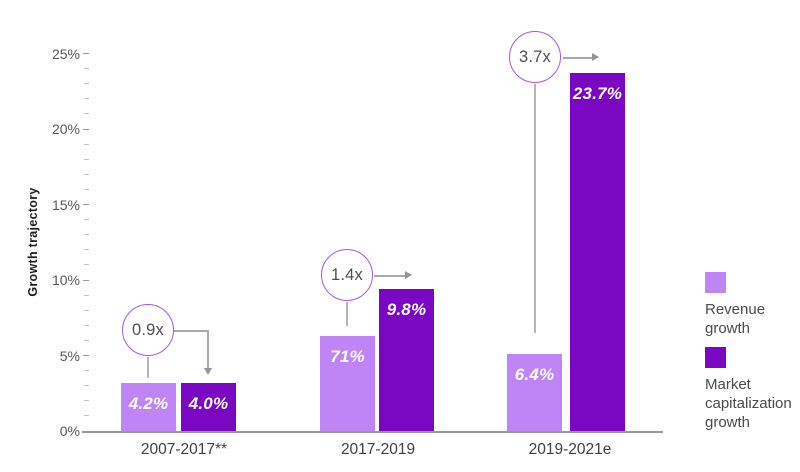  What do you see at coordinates (715, 282) in the screenshot?
I see `legend-swatch-revenue` at bounding box center [715, 282].